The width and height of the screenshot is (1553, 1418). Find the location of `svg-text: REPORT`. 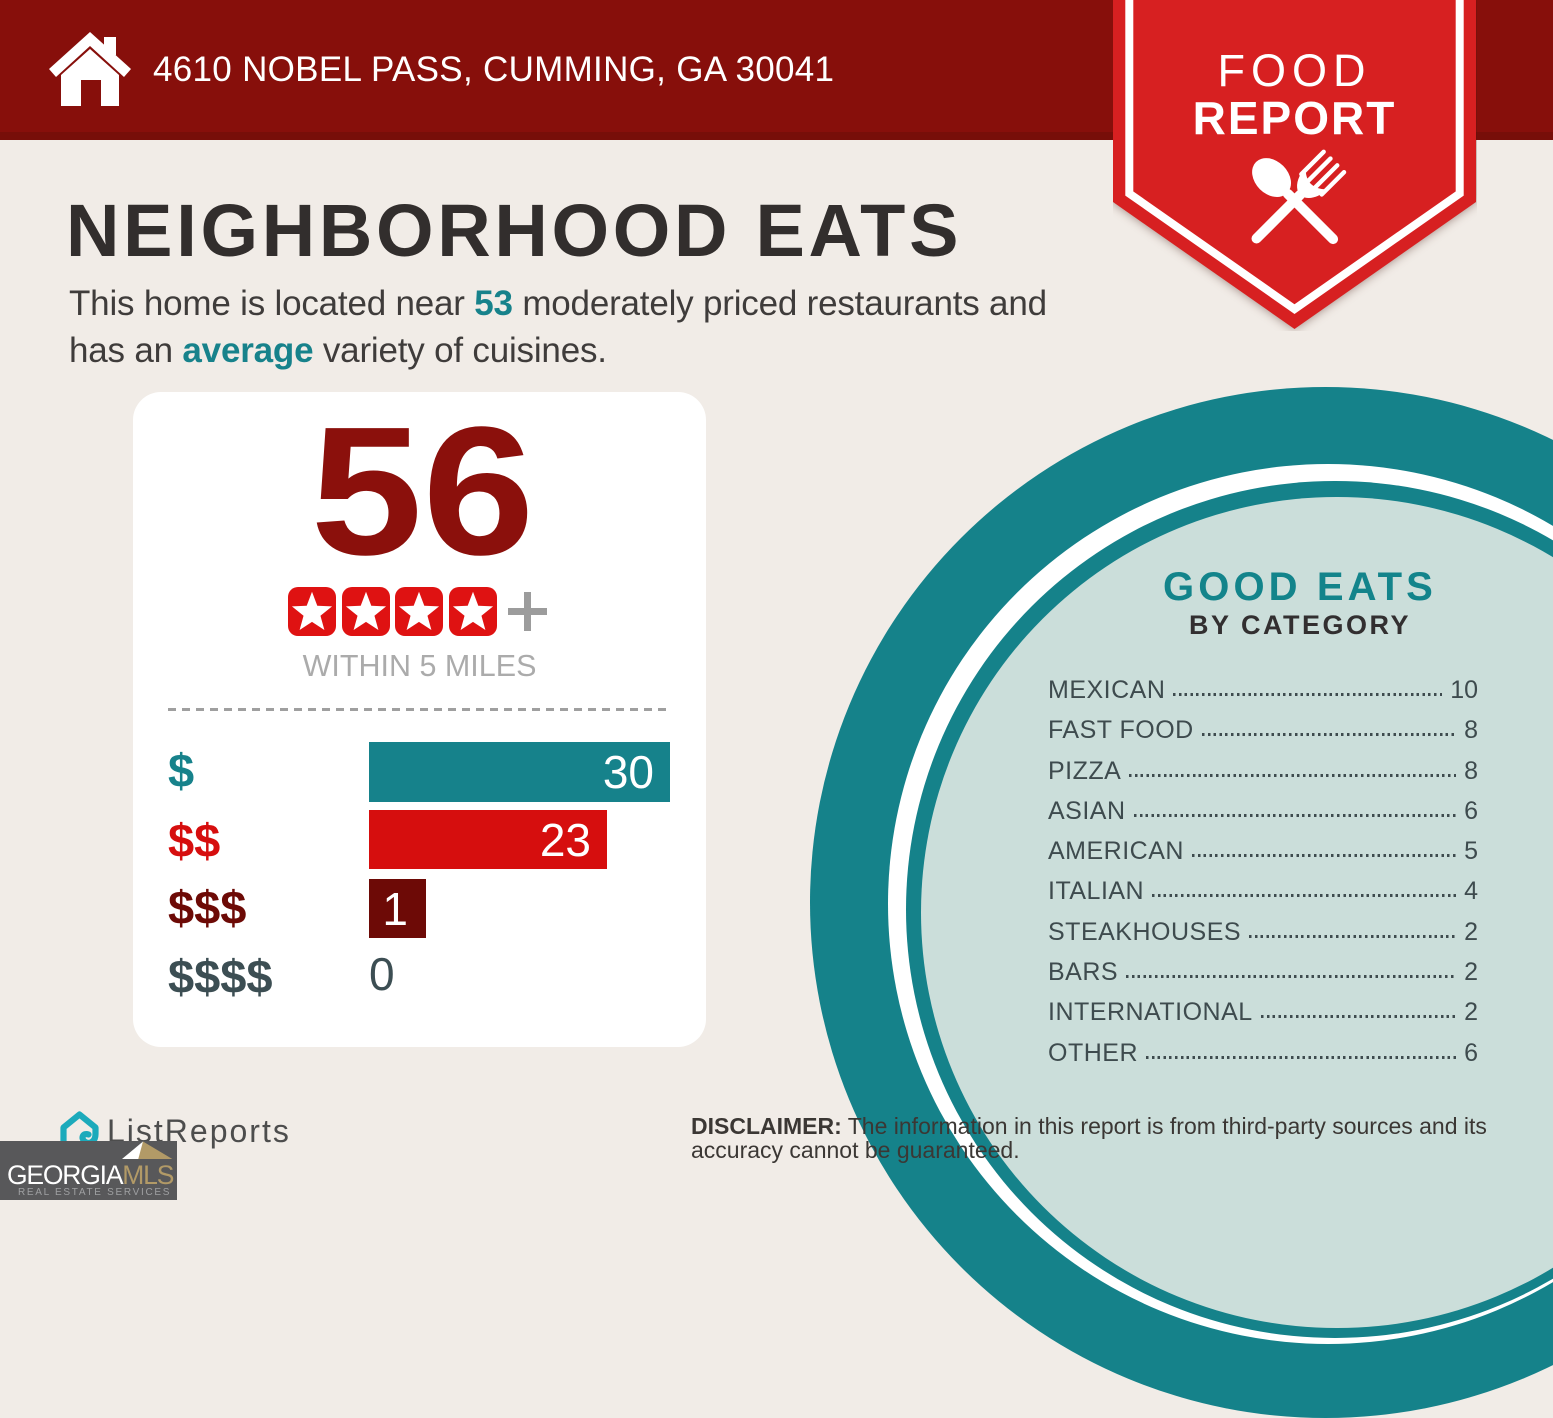

svg-text: REPORT is located at coordinates (1295, 118).